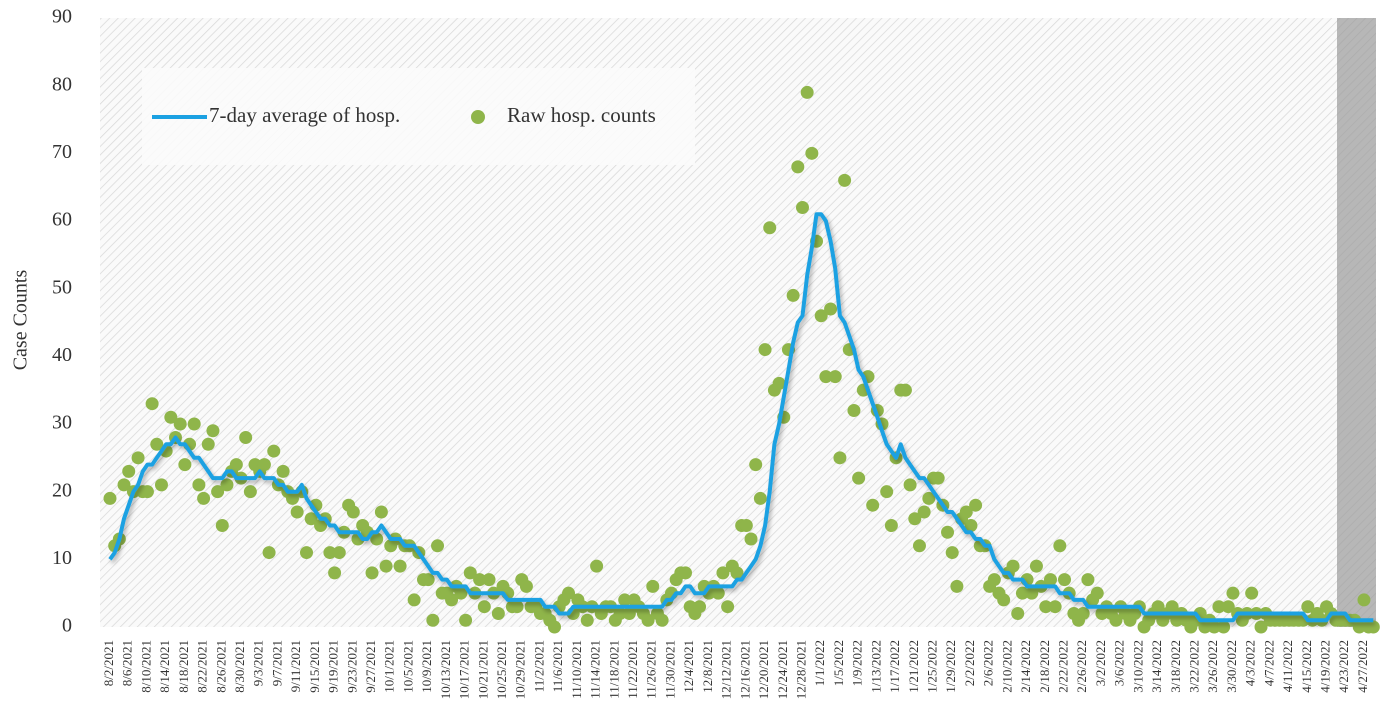  I want to click on x-tick-label: 8/30/2021, so click(239, 666).